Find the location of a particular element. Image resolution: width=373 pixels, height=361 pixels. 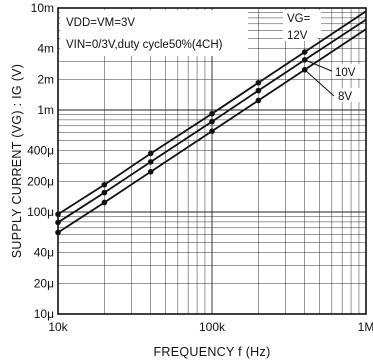

annotation-vdd: VDD=VM=3V is located at coordinates (100, 23).